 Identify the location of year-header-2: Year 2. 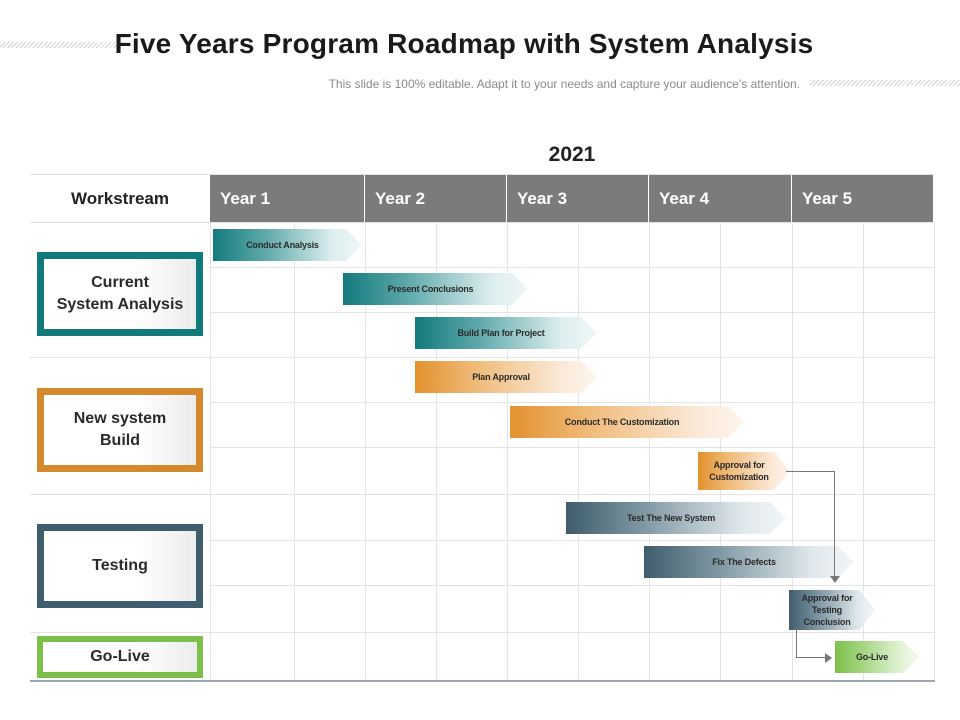
(436, 198).